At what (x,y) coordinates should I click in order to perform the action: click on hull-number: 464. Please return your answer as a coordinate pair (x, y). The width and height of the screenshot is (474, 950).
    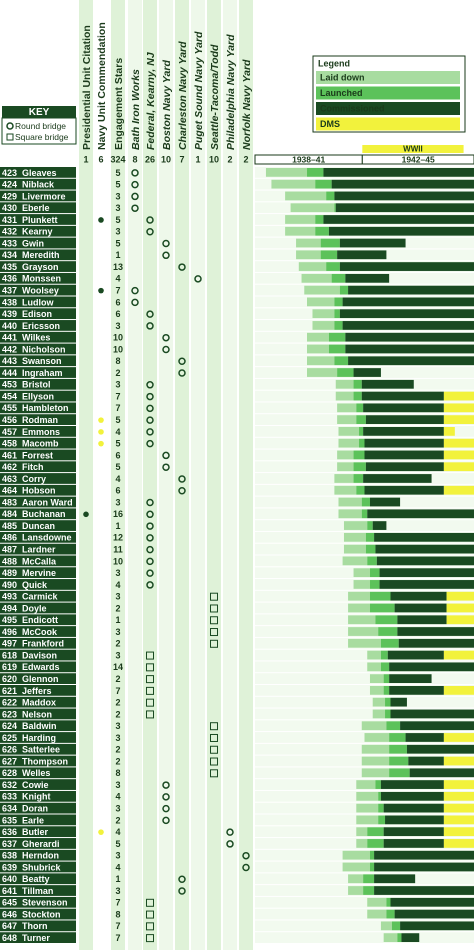
    Looking at the image, I should click on (9, 491).